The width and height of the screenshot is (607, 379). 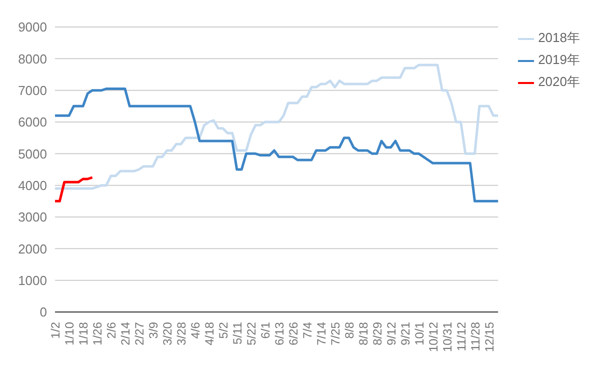 What do you see at coordinates (32, 27) in the screenshot?
I see `y-tick-label: 9000` at bounding box center [32, 27].